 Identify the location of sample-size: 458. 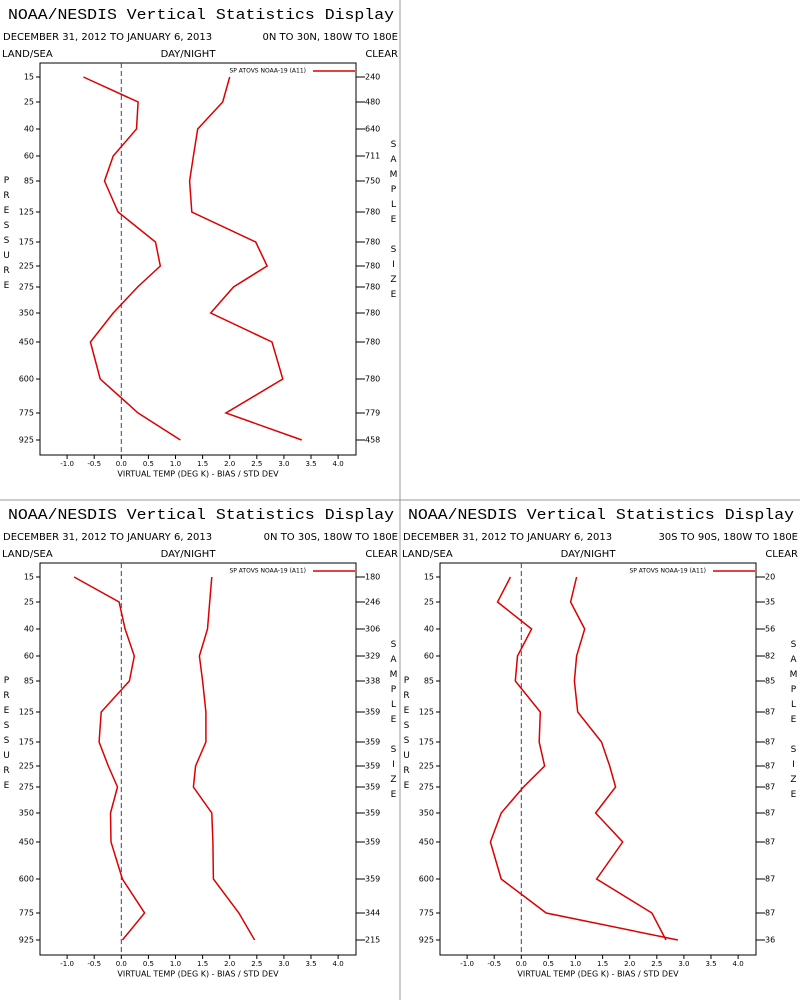
(372, 440).